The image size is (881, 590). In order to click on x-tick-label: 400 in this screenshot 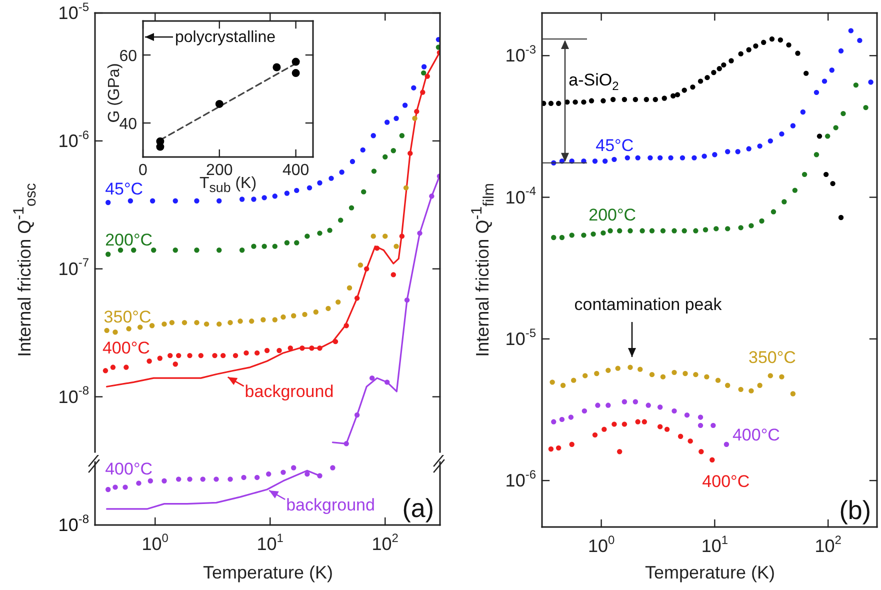, I will do `click(296, 170)`.